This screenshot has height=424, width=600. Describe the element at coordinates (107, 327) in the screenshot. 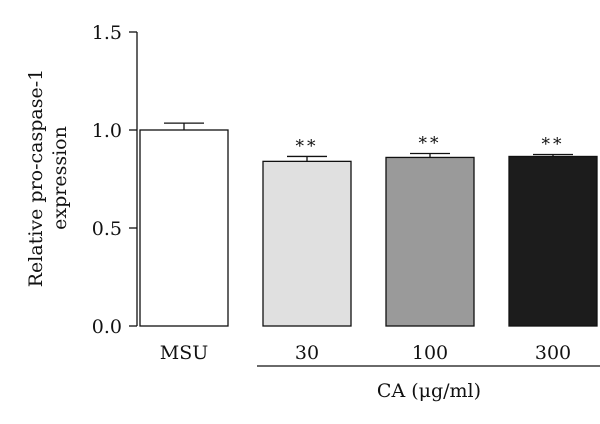

I see `y-tick-label: 0.0` at that location.